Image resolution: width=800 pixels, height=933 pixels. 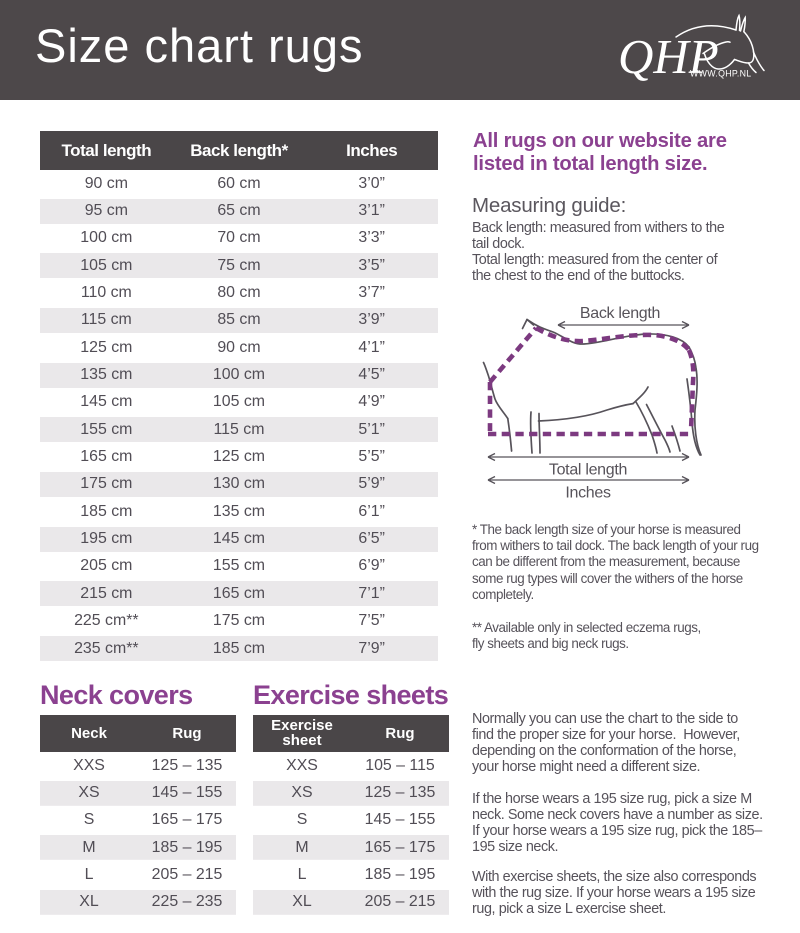 I want to click on svg-text: WWW.QHP.NL, so click(x=721, y=74).